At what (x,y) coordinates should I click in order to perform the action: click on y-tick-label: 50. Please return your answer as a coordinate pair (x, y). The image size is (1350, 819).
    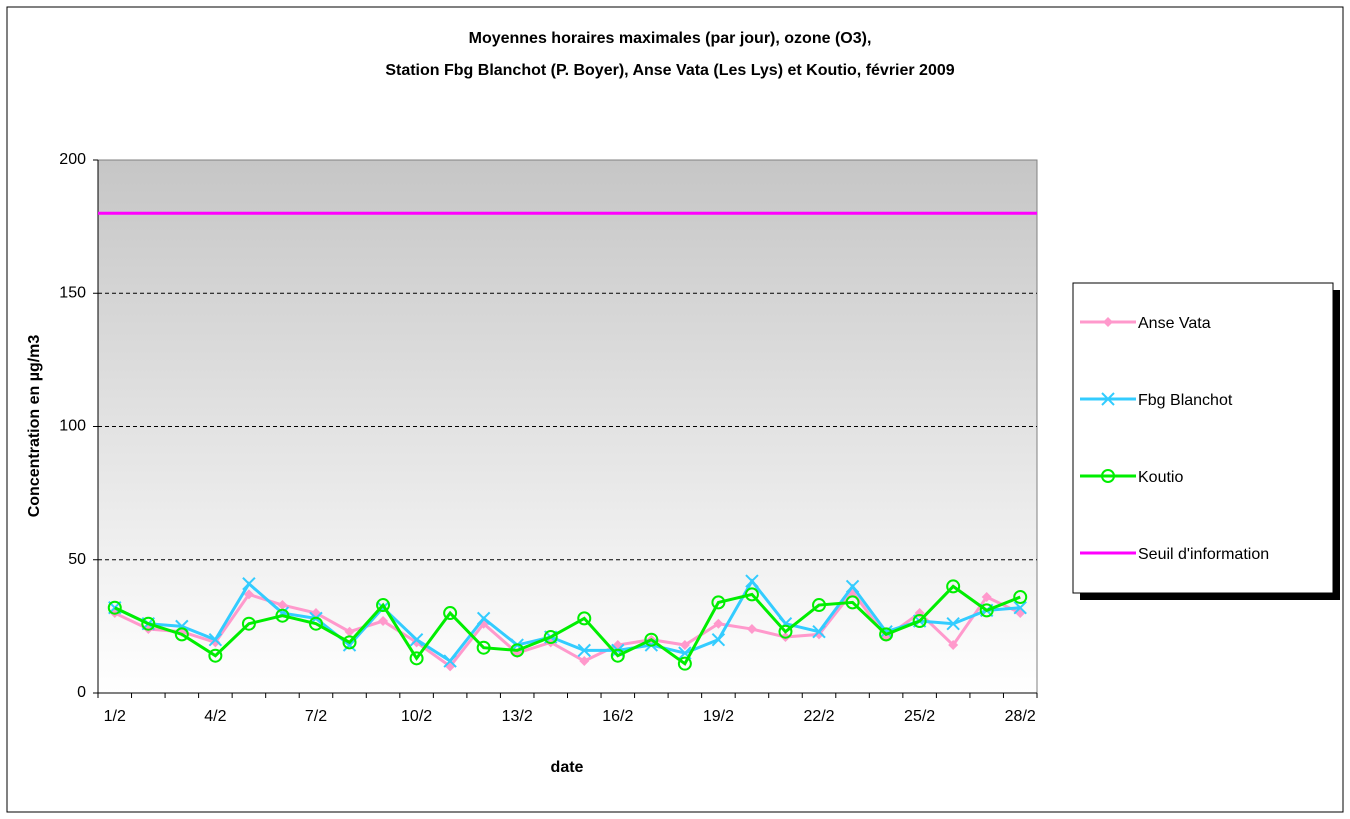
    Looking at the image, I should click on (77, 559).